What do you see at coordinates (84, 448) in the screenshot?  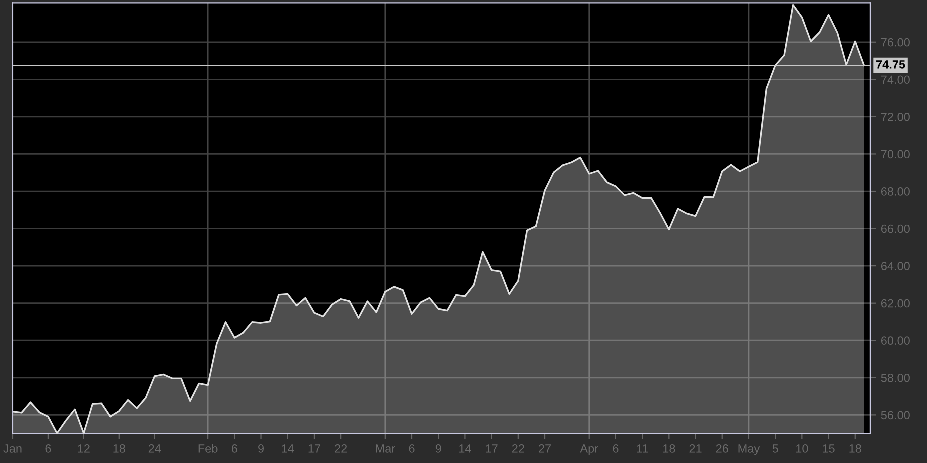 I see `x-tick-label: 12` at bounding box center [84, 448].